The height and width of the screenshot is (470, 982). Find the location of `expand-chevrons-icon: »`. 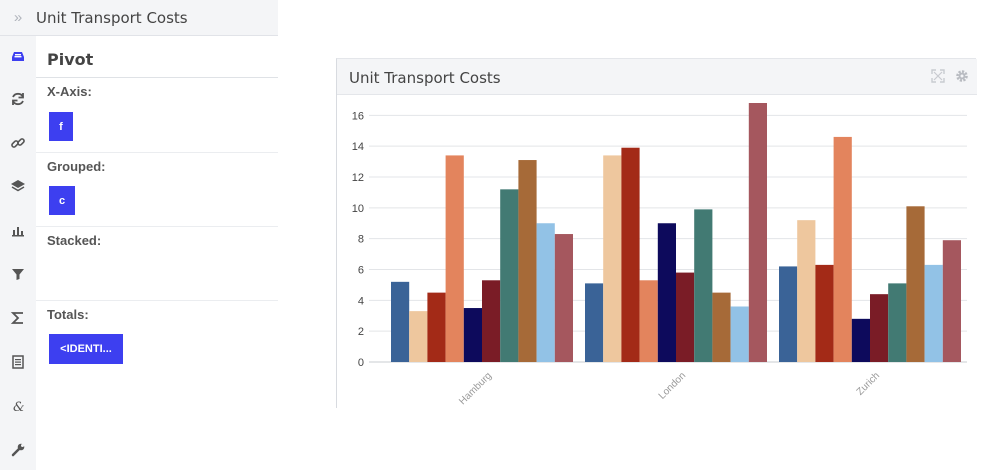

expand-chevrons-icon: » is located at coordinates (18, 17).